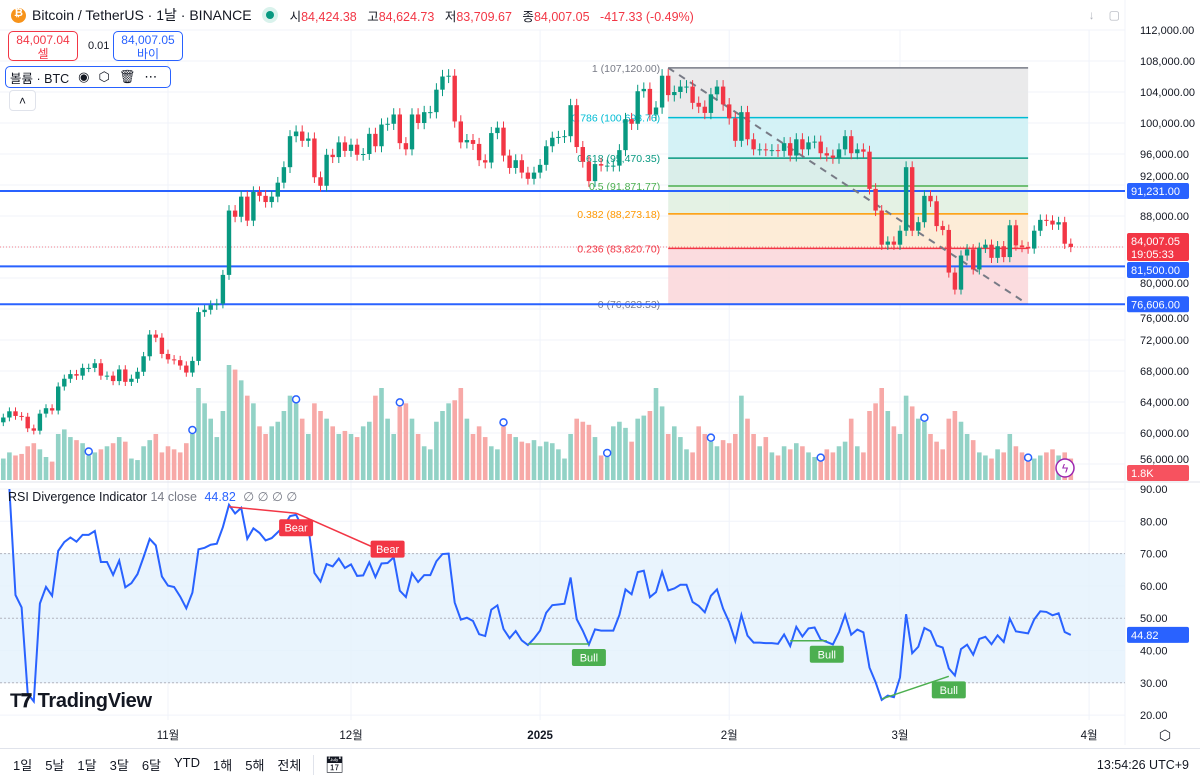  What do you see at coordinates (148, 46) in the screenshot?
I see `buy-button: 84,007.05 바이` at bounding box center [148, 46].